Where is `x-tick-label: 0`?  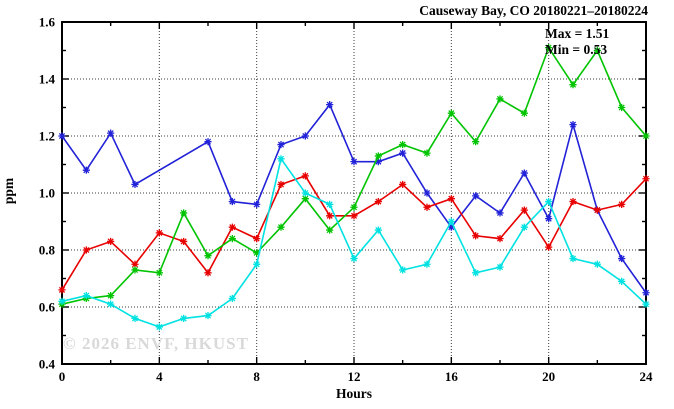
x-tick-label: 0 is located at coordinates (62, 376).